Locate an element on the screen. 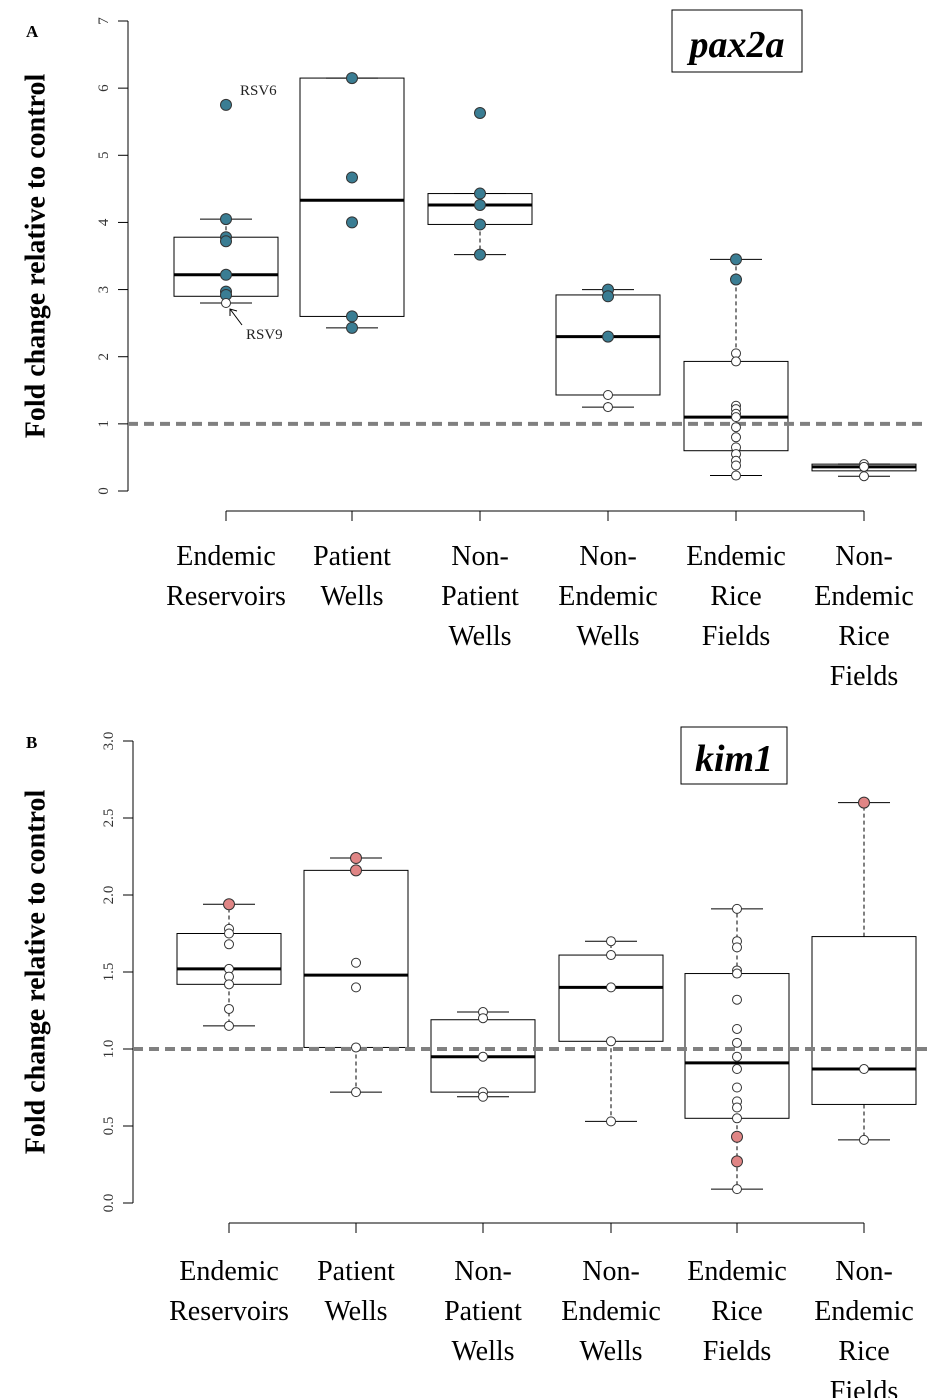  panel-a-title-box is located at coordinates (737, 41).